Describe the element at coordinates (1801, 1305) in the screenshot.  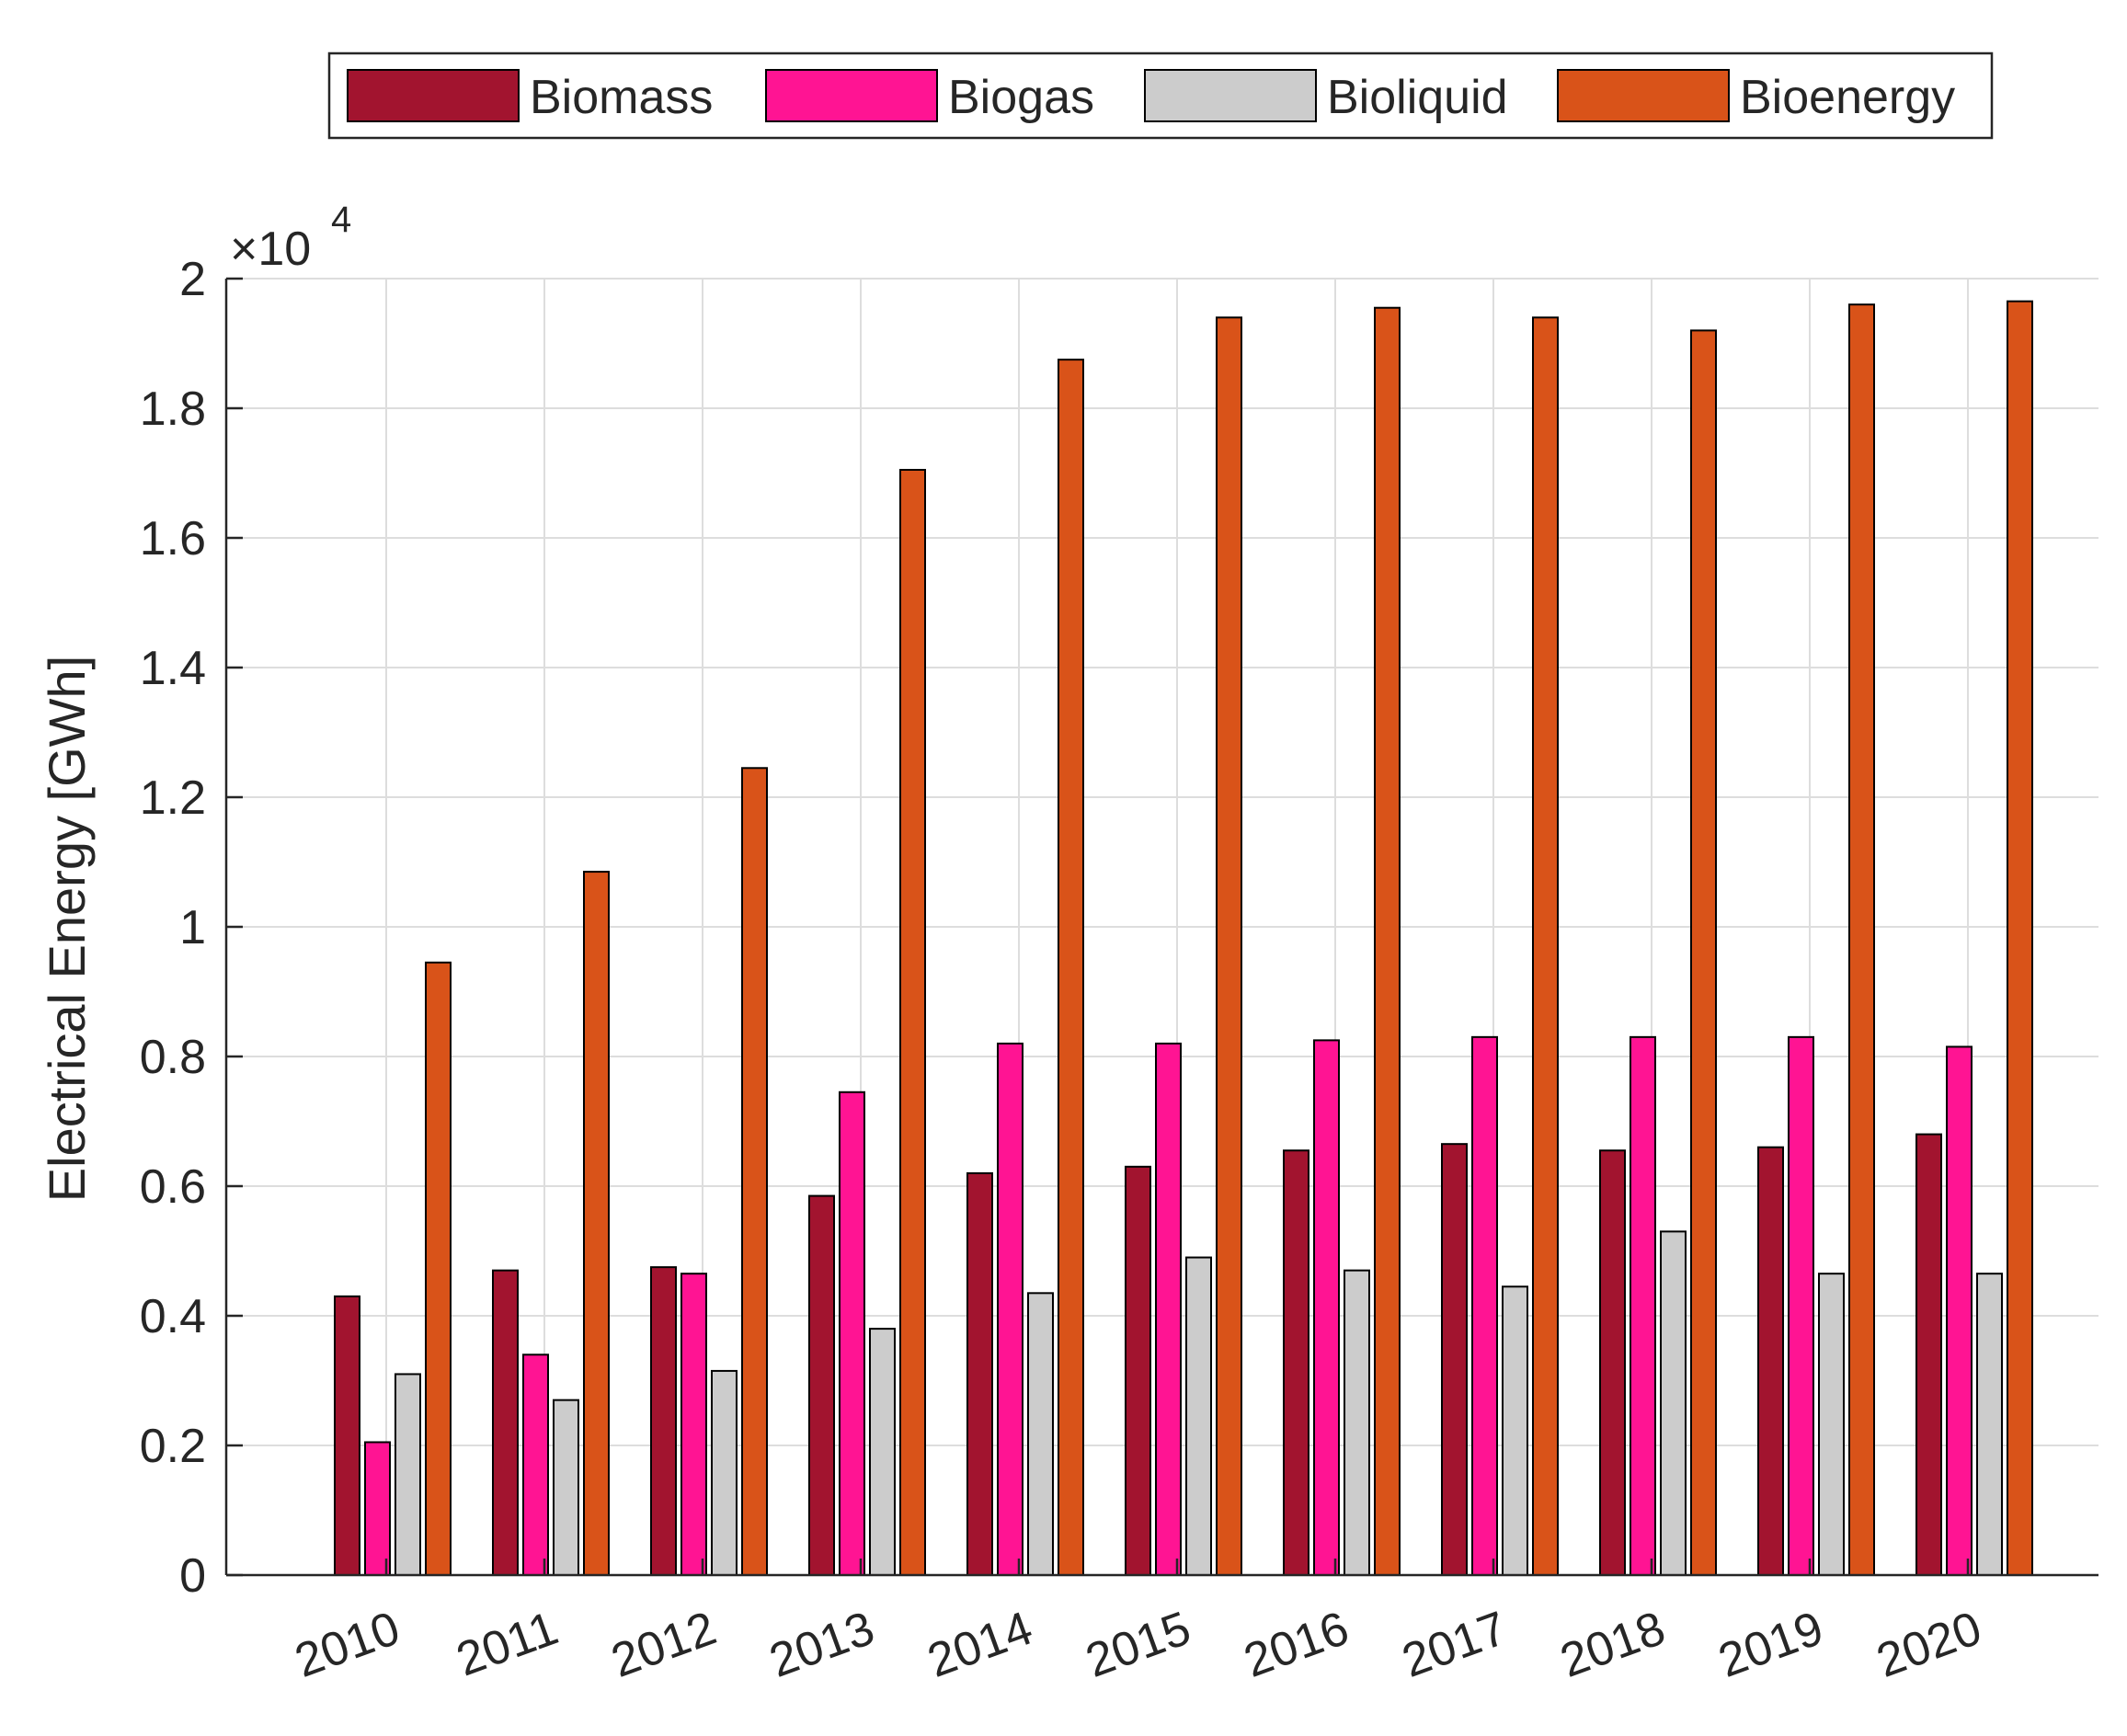
I see `bar-biogas-2019` at that location.